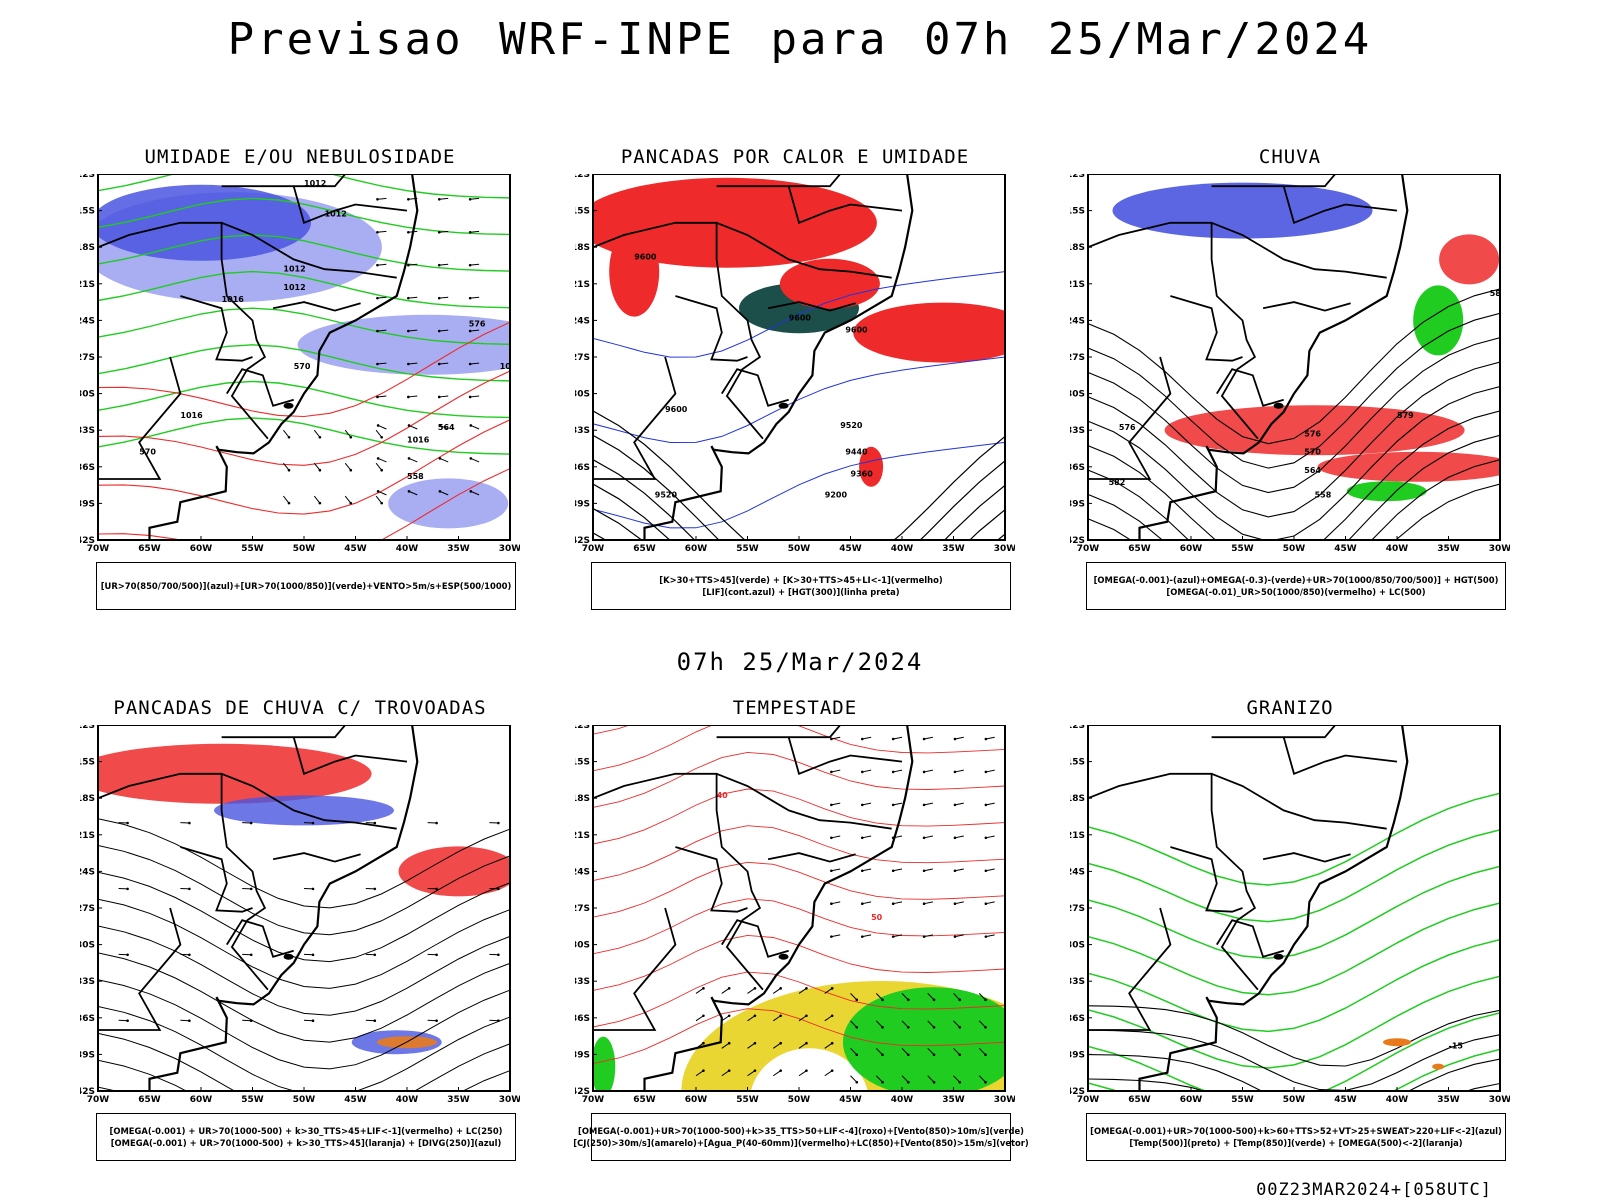  I want to click on contour-label: 9200, so click(836, 494).